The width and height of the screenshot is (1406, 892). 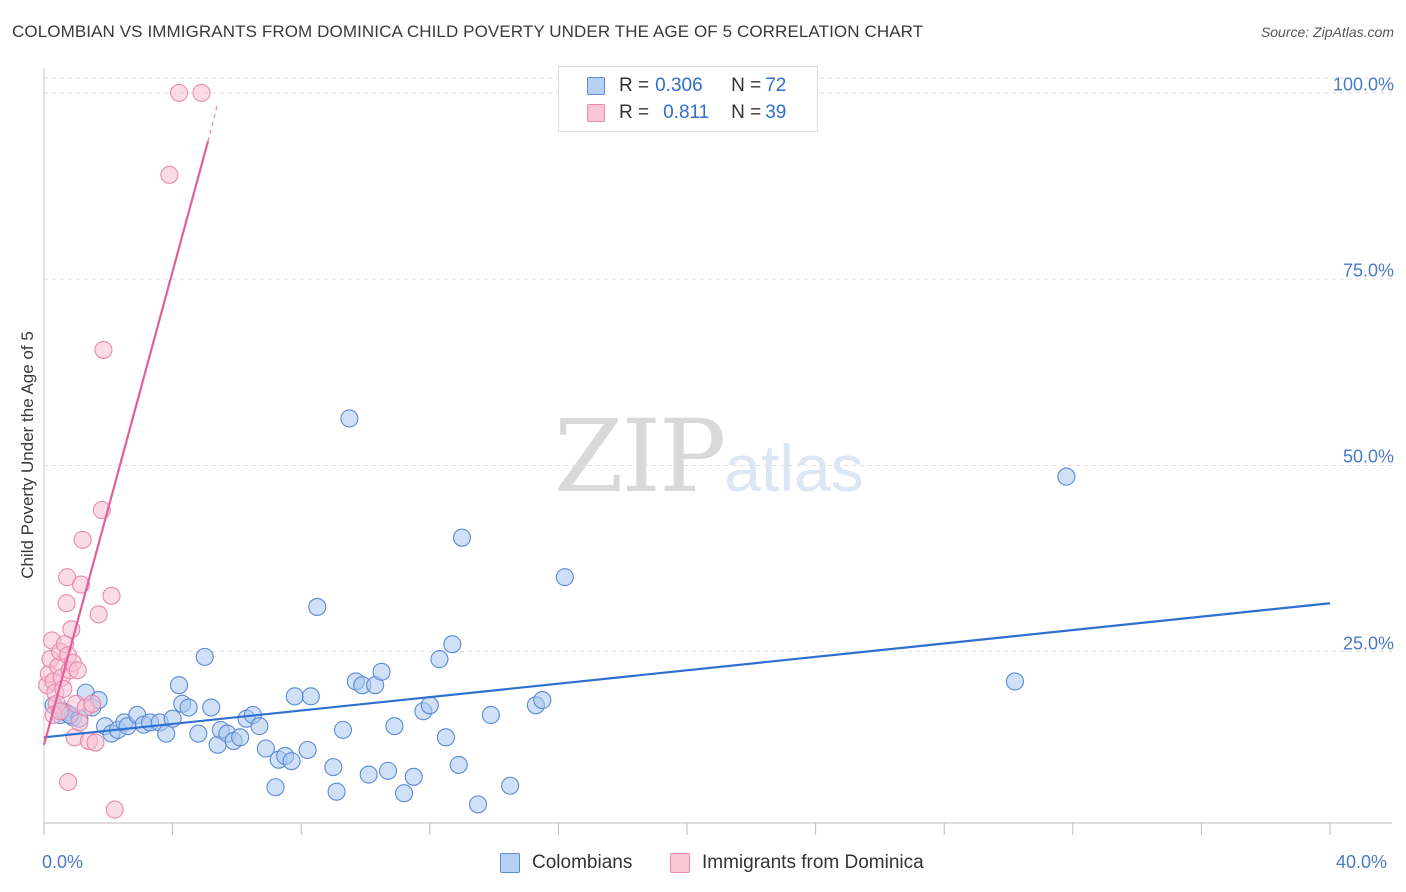 What do you see at coordinates (679, 85) in the screenshot?
I see `legend-r-value: 0.306` at bounding box center [679, 85].